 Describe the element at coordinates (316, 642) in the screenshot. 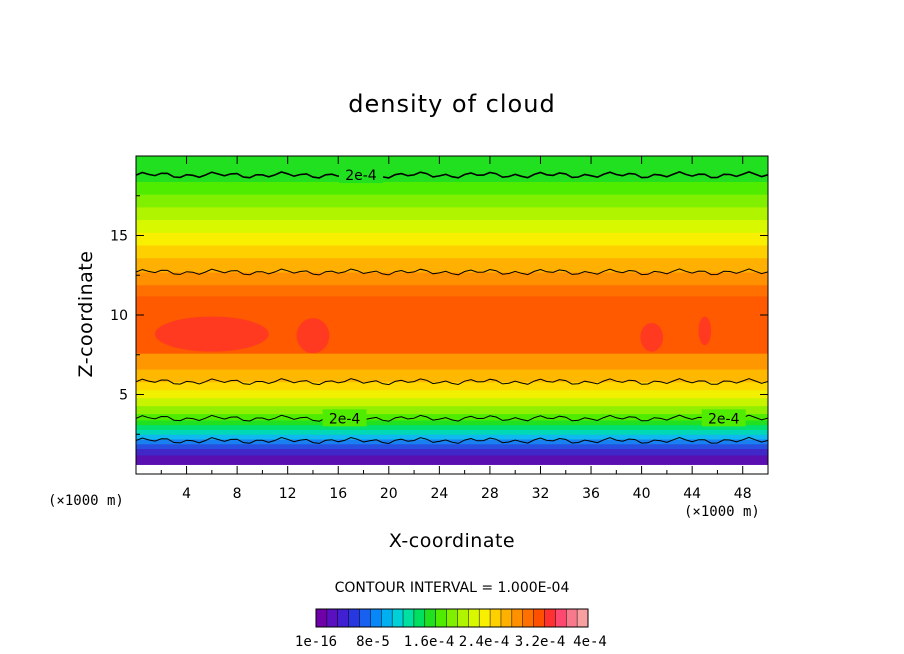

I see `colorbar-label: 1e-16` at that location.